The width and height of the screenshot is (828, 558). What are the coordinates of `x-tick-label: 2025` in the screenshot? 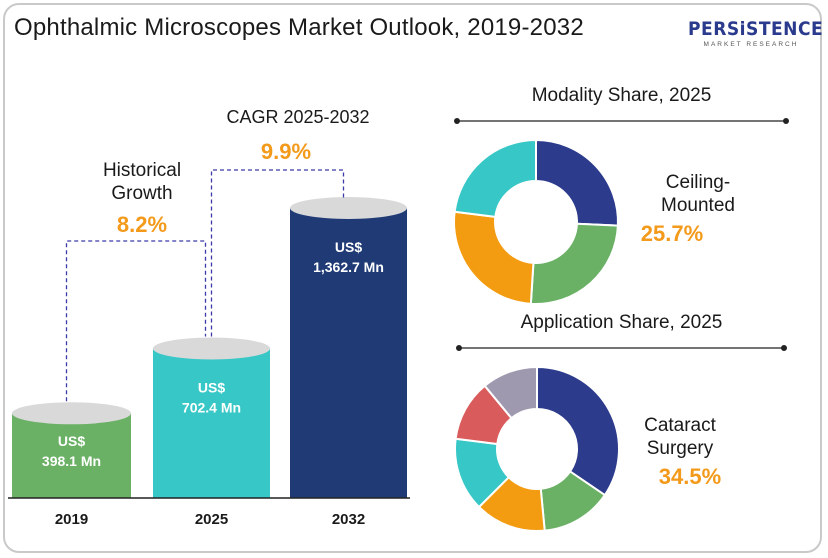 It's located at (211, 519).